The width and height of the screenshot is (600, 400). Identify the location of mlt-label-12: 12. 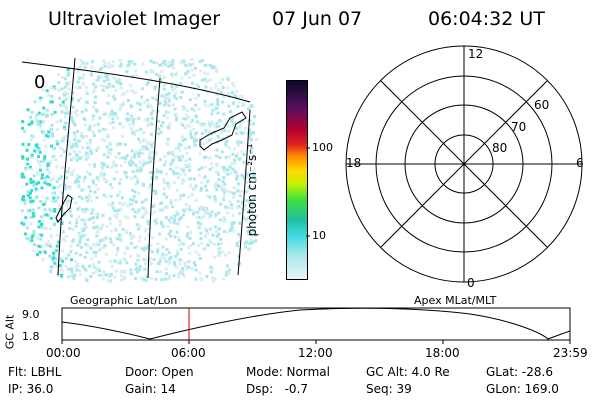
(476, 54).